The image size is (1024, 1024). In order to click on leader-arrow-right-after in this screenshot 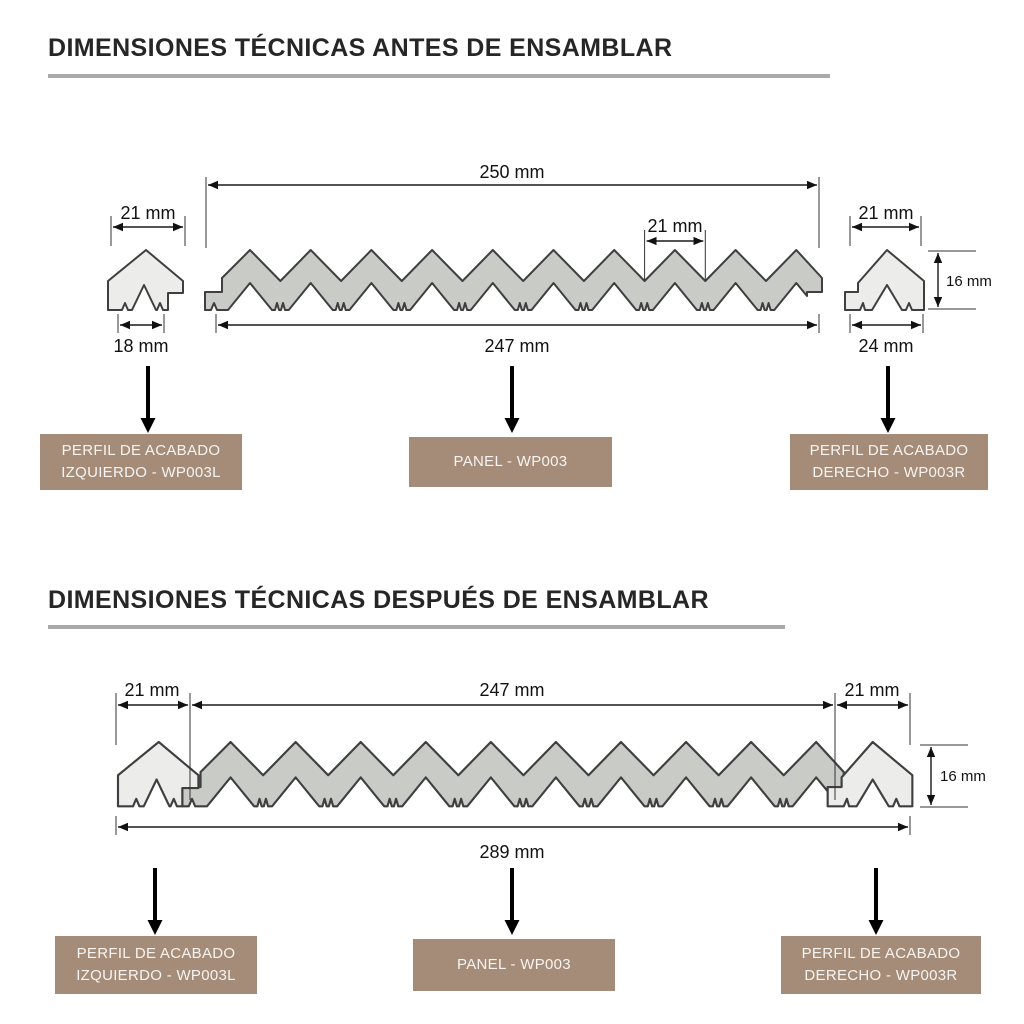, I will do `click(876, 901)`.